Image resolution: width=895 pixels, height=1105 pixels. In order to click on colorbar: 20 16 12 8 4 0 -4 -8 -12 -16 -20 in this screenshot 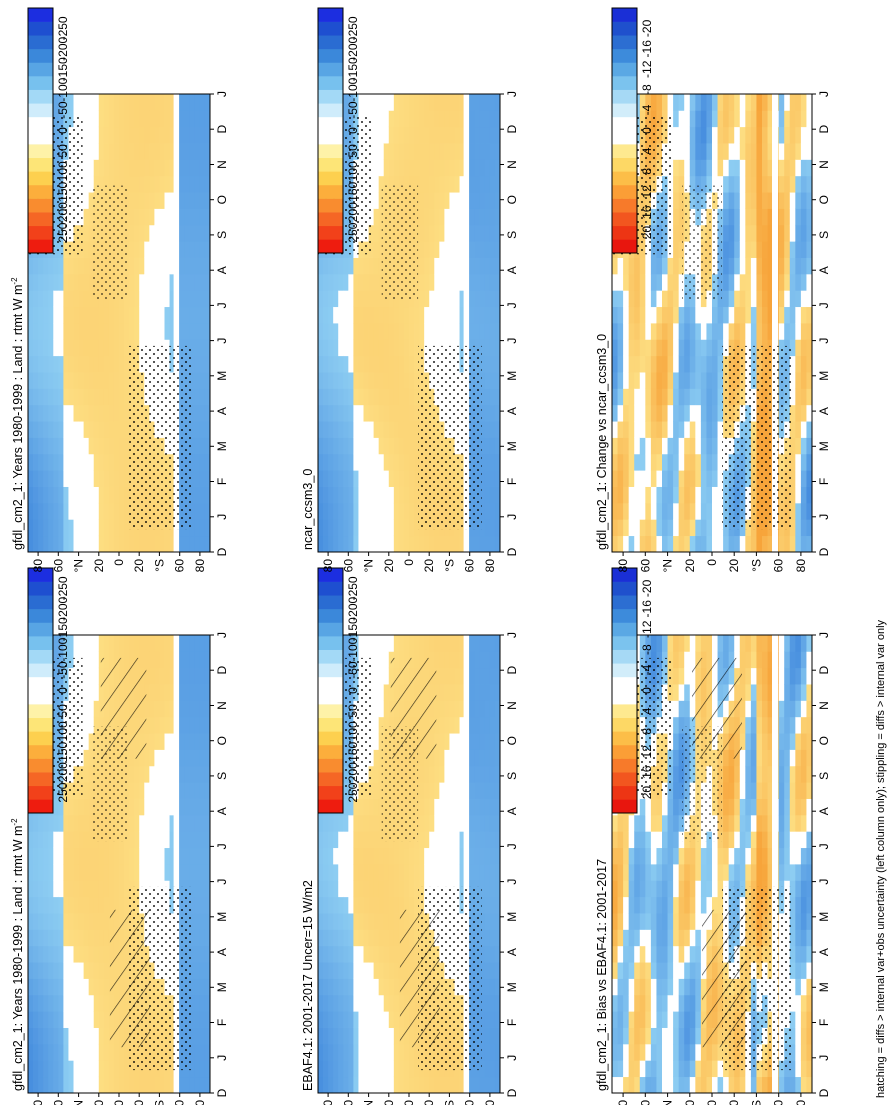, I will do `click(632, 130)`.